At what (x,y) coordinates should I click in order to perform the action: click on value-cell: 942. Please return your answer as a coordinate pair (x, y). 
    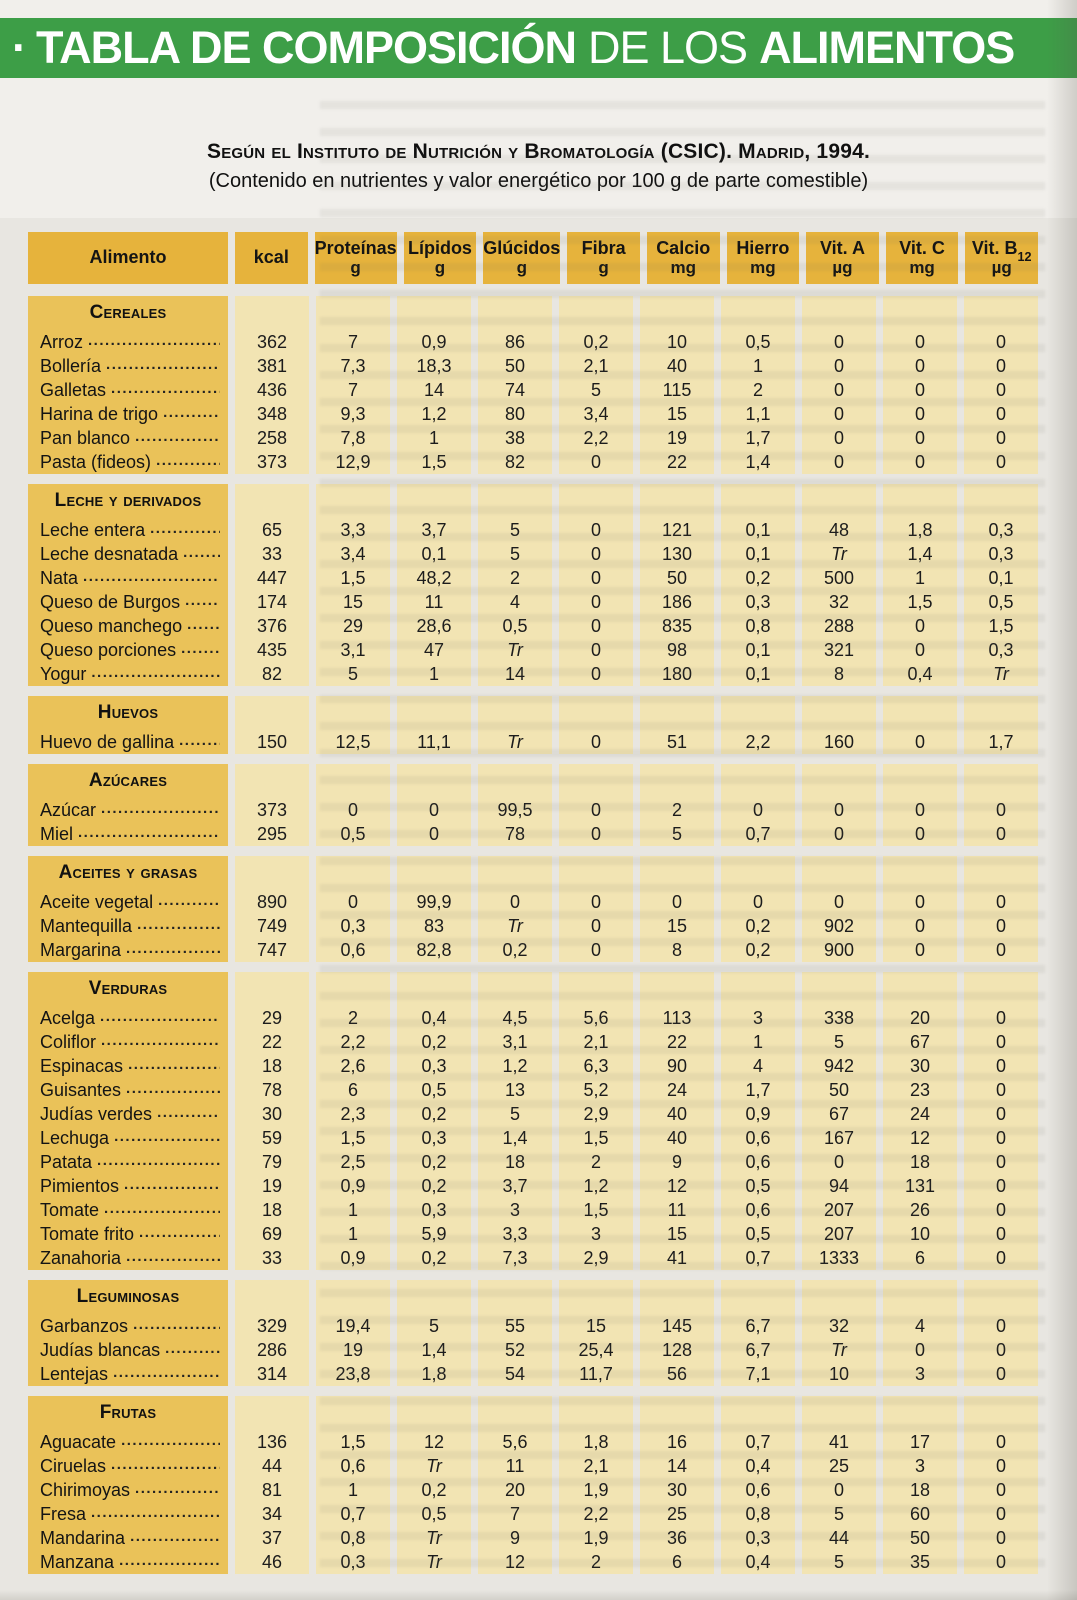
    Looking at the image, I should click on (839, 1066).